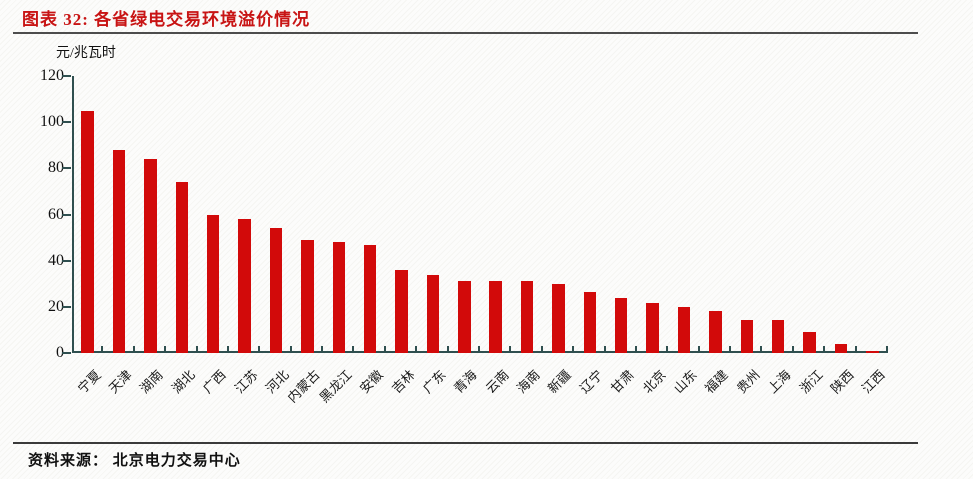 The width and height of the screenshot is (973, 479). I want to click on bar-安徽, so click(370, 298).